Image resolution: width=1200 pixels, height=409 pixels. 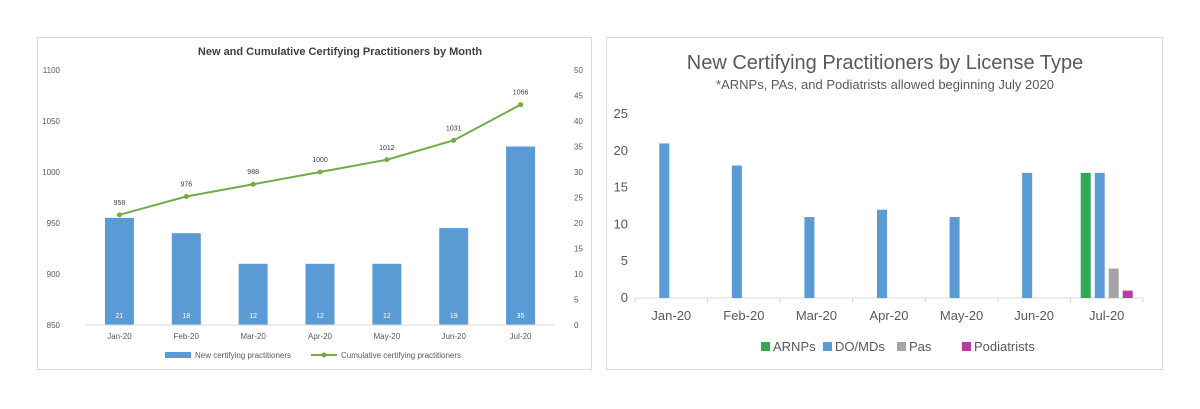 What do you see at coordinates (920, 346) in the screenshot?
I see `legend-label: Pas` at bounding box center [920, 346].